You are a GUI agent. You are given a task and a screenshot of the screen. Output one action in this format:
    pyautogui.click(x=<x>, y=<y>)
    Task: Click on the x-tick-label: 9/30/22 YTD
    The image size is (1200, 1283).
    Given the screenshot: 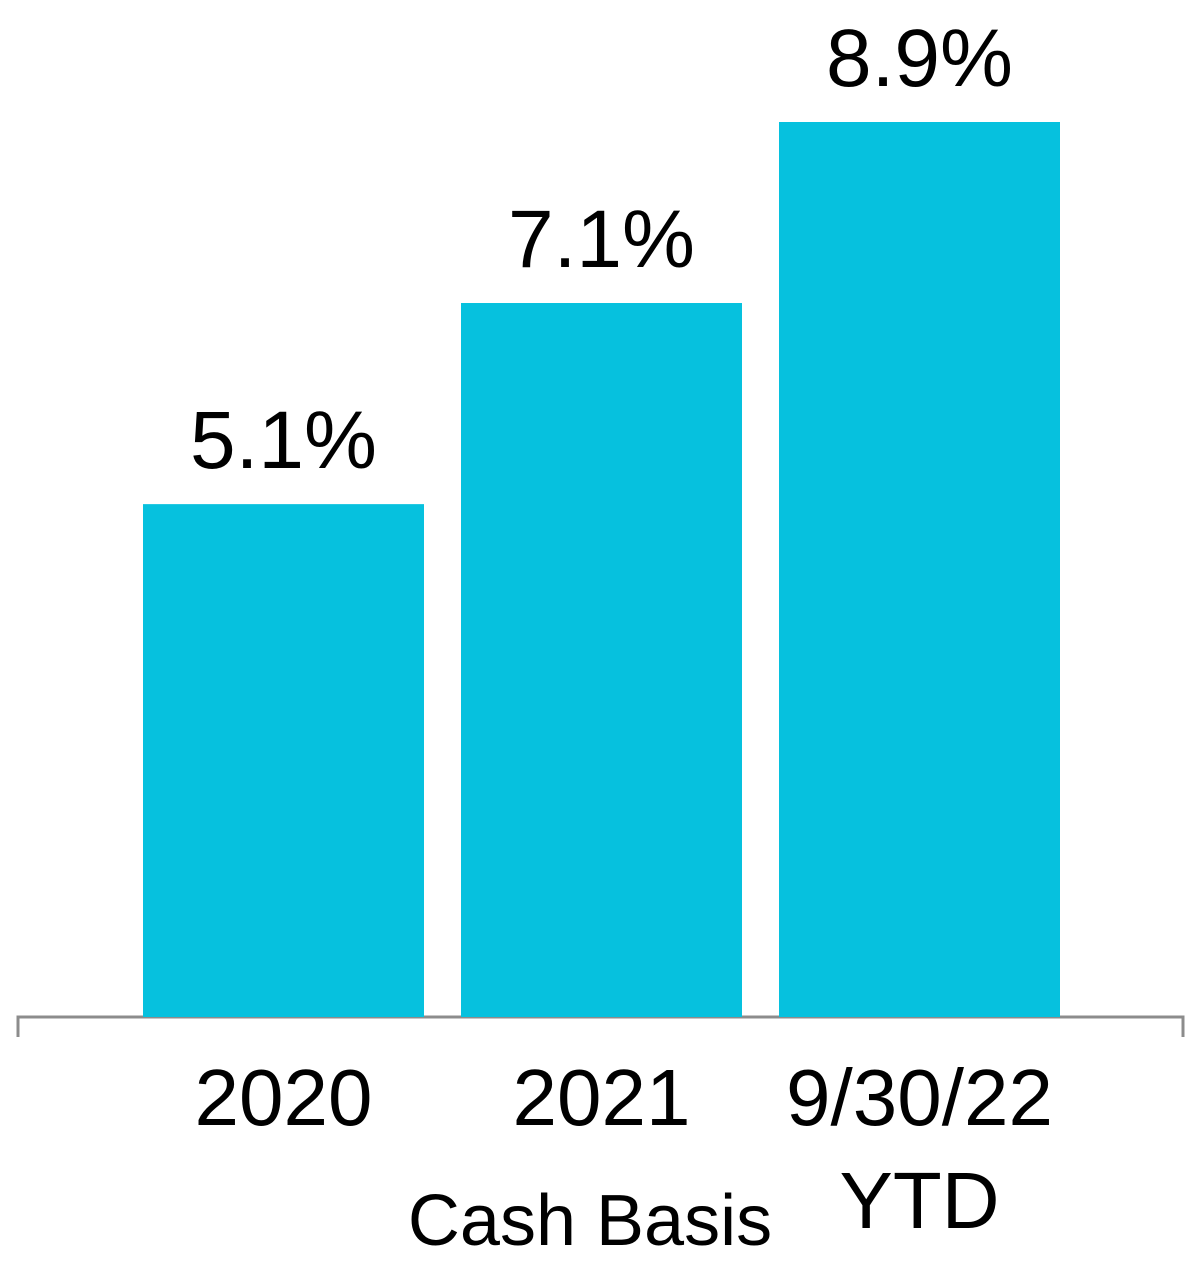 What is the action you would take?
    pyautogui.click(x=919, y=1149)
    